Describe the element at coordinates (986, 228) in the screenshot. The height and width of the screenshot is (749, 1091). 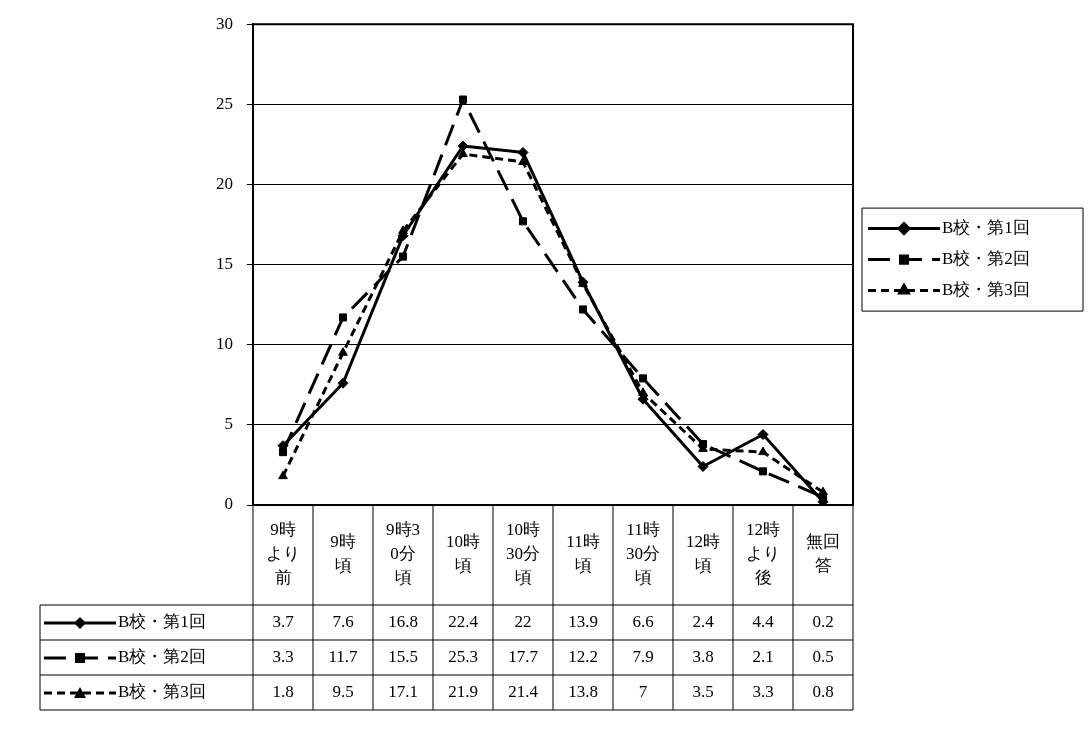
I see `legend-label: B校・第1回` at that location.